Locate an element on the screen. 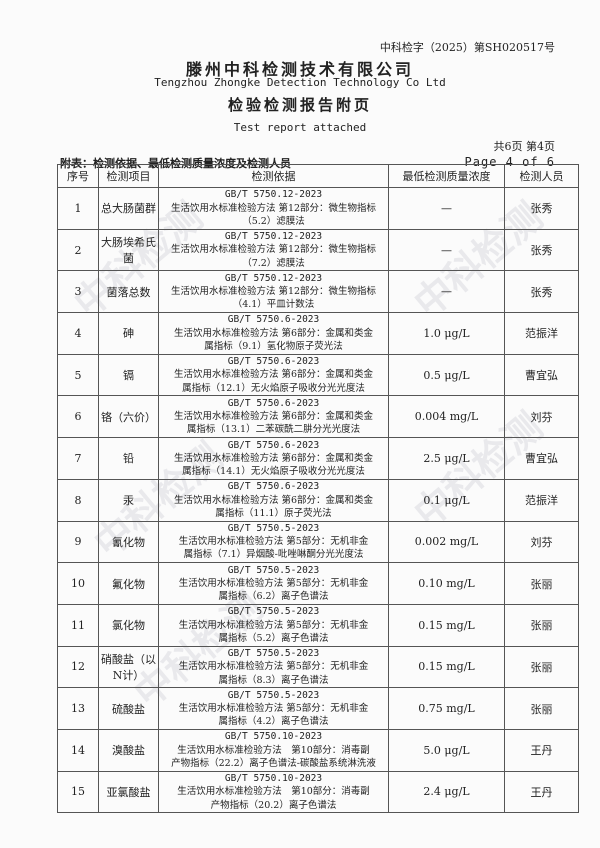 This screenshot has height=848, width=600. tester: 曹宜弘 is located at coordinates (541, 375).